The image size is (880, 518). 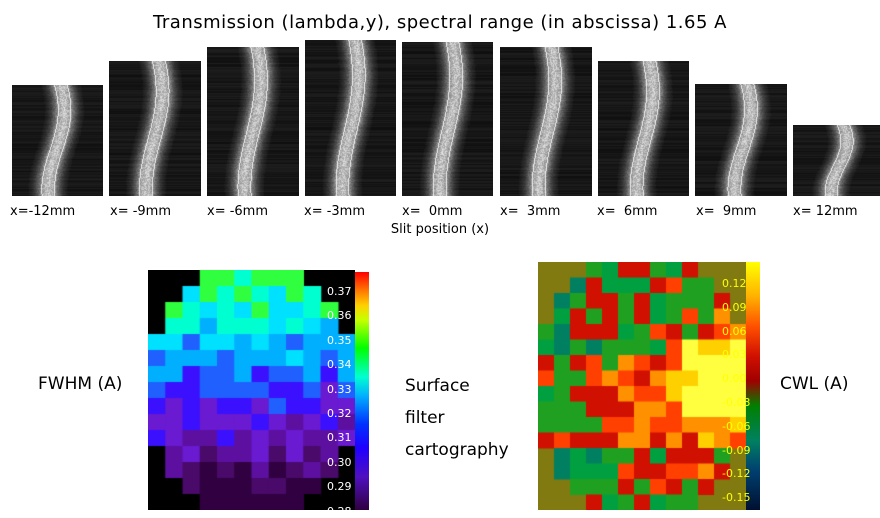 I want to click on slit-position-label: x= 6mm, so click(x=627, y=211).